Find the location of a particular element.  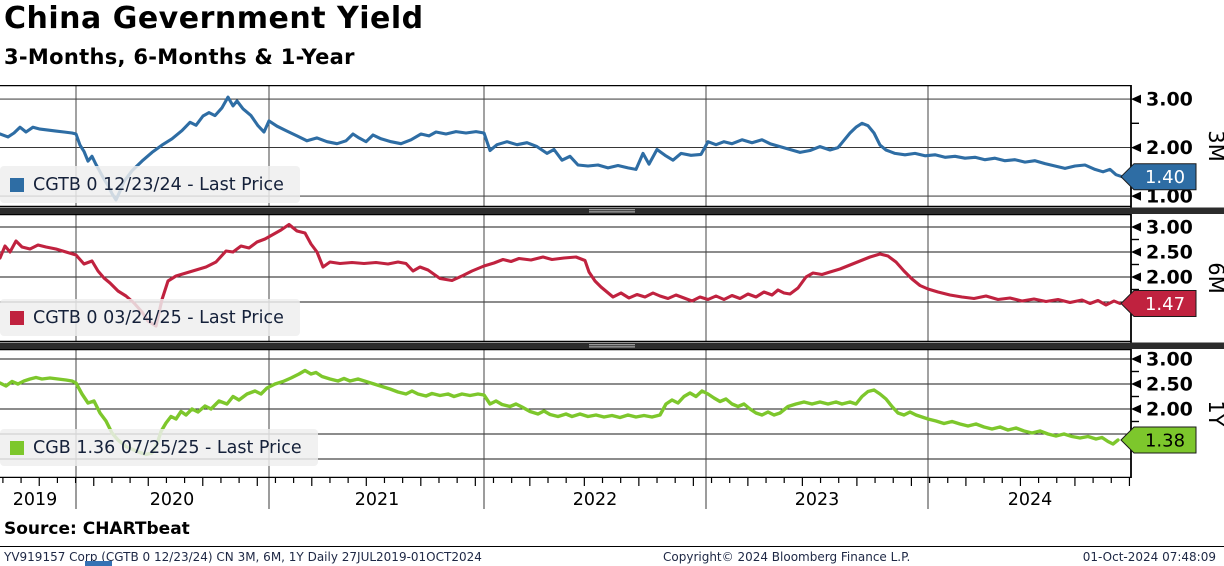

footer-divider is located at coordinates (612, 546).